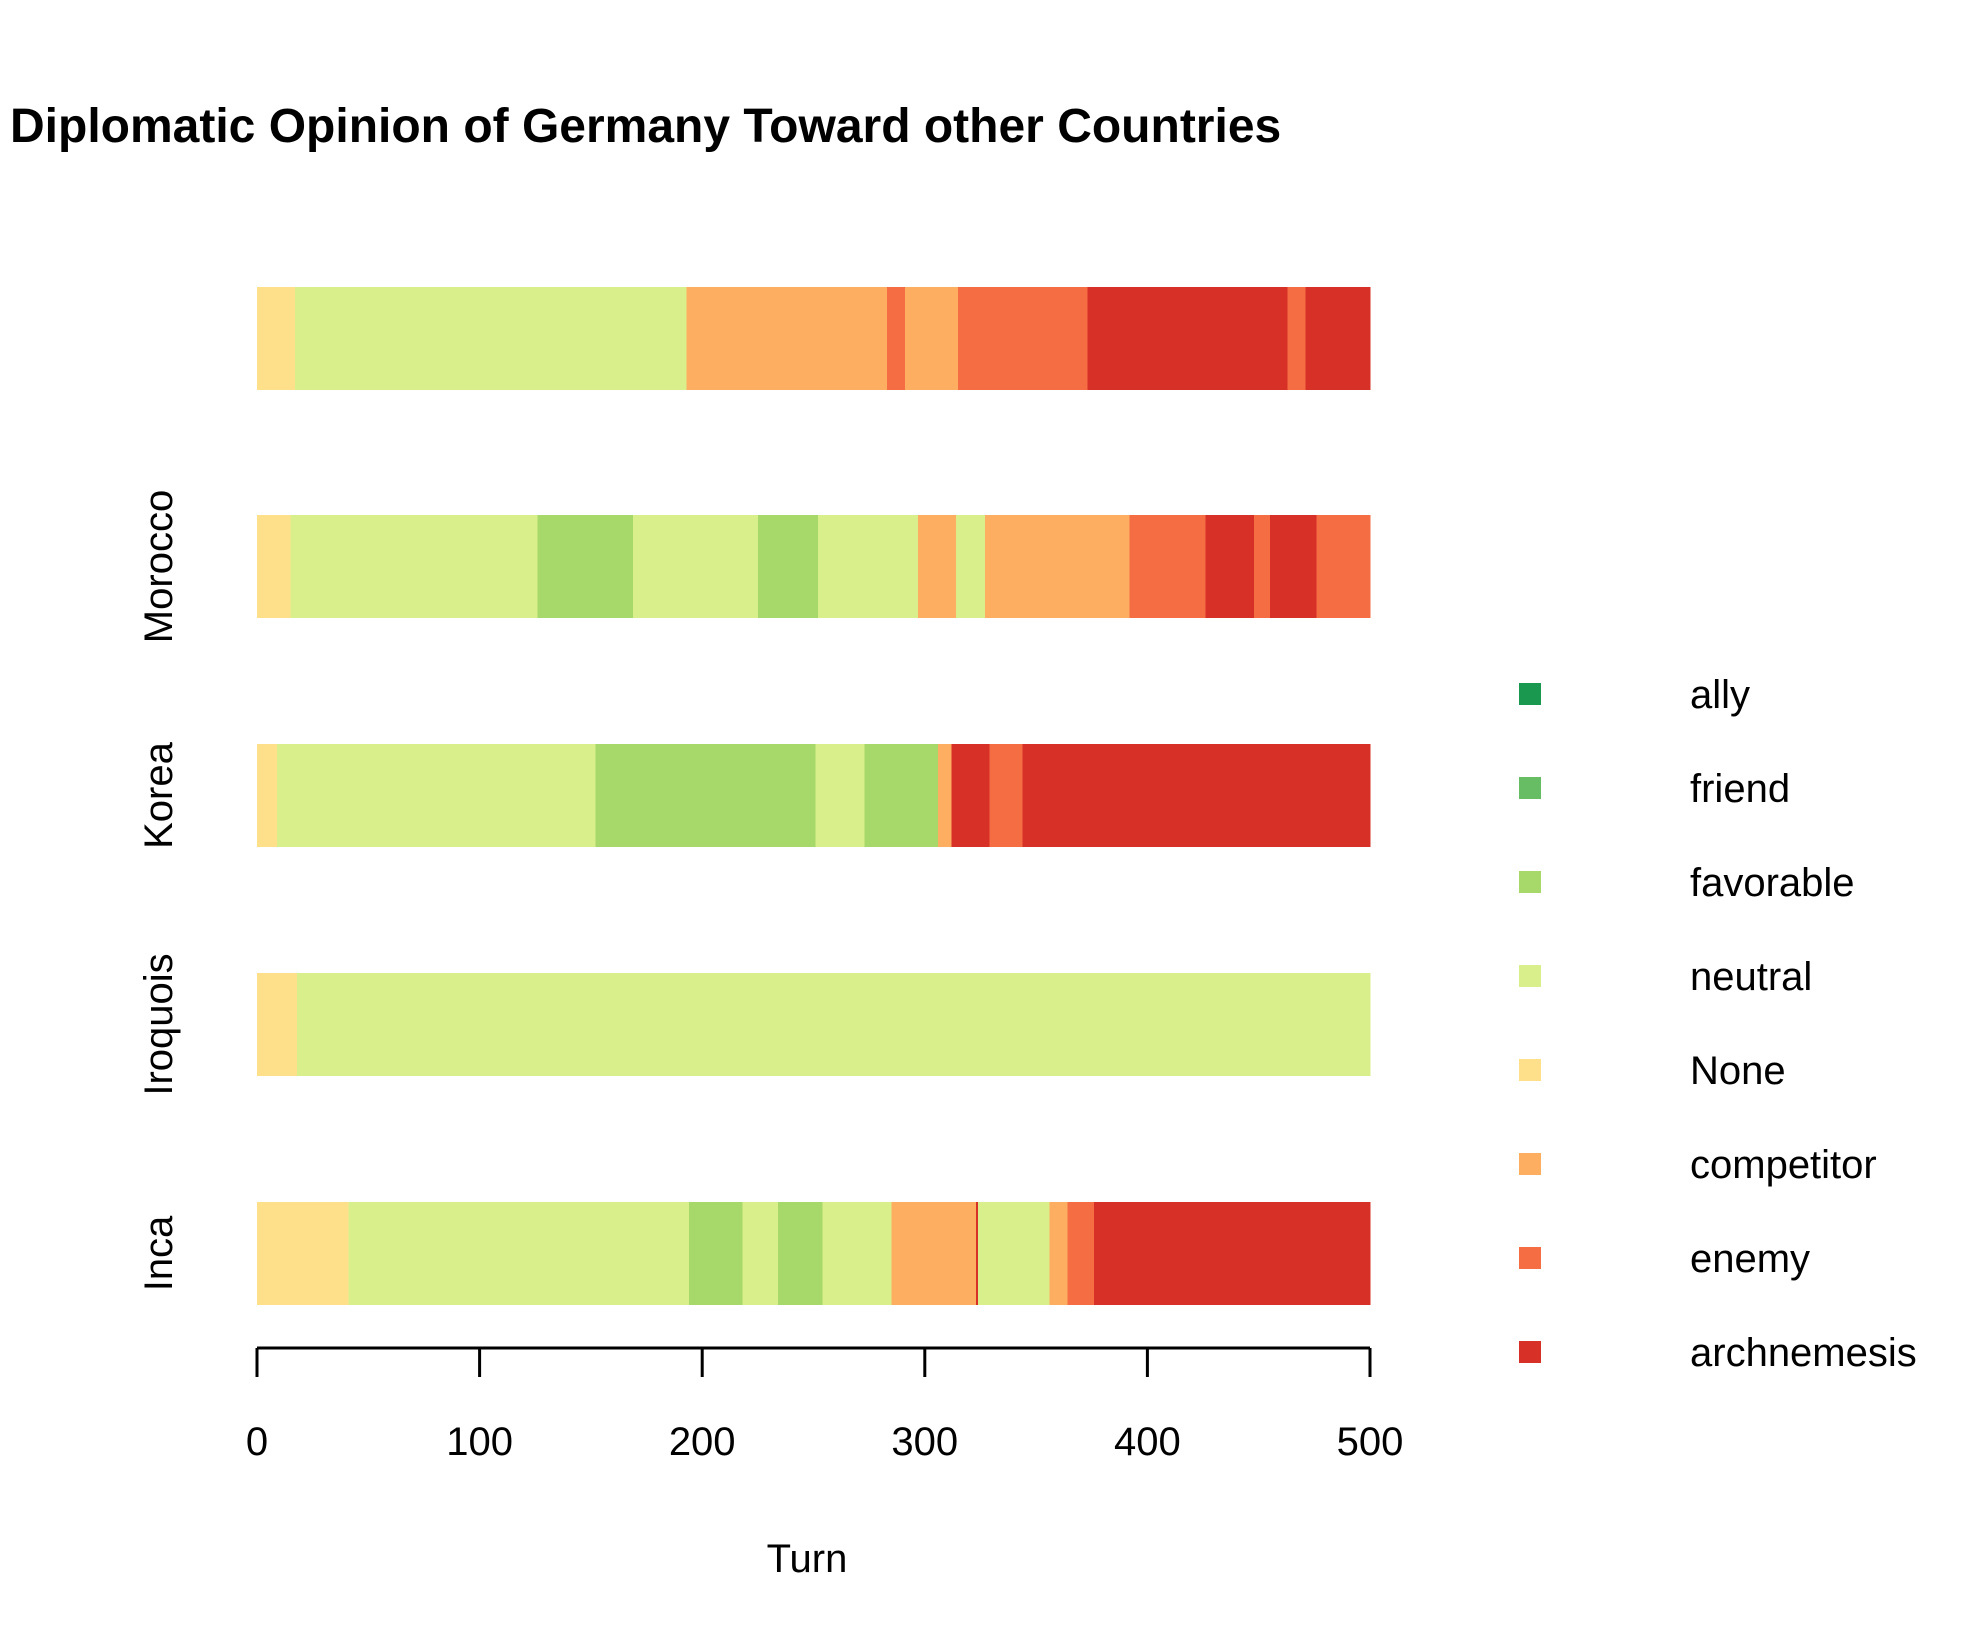 This screenshot has height=1650, width=1974. Describe the element at coordinates (159, 1253) in the screenshot. I see `y-tick-label-inca: Inca` at that location.